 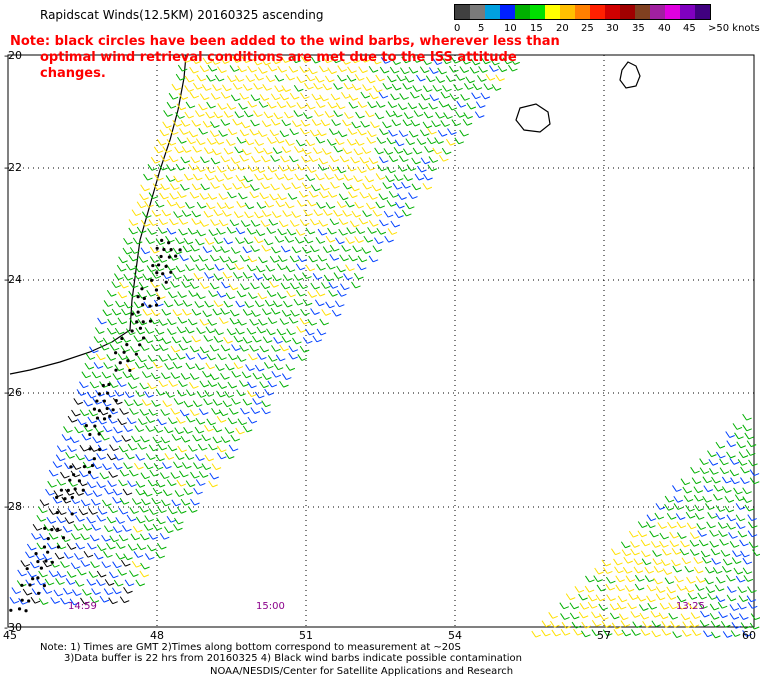 I want to click on lon-label-54: 54, so click(x=455, y=635).